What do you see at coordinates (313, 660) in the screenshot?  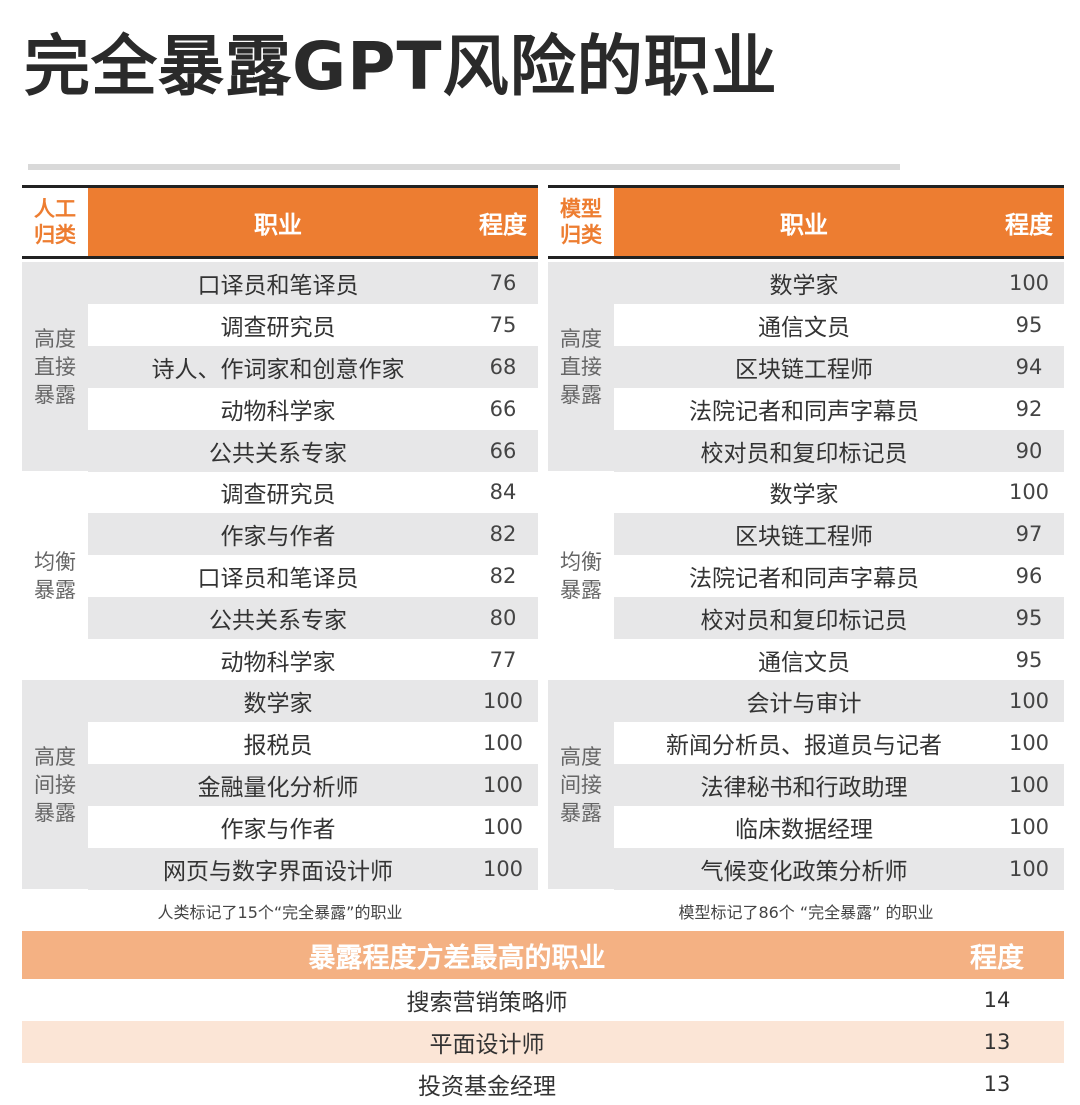 I see `table-row: 动物科学家 77` at bounding box center [313, 660].